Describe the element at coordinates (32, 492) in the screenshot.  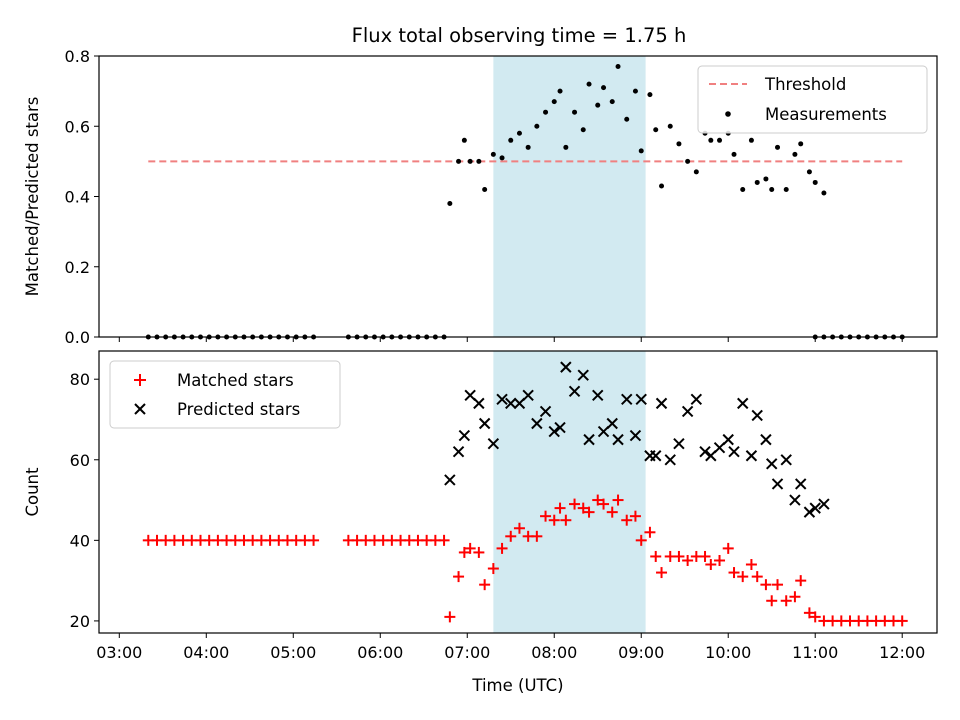
I see `count-y-axis-label: Count` at that location.